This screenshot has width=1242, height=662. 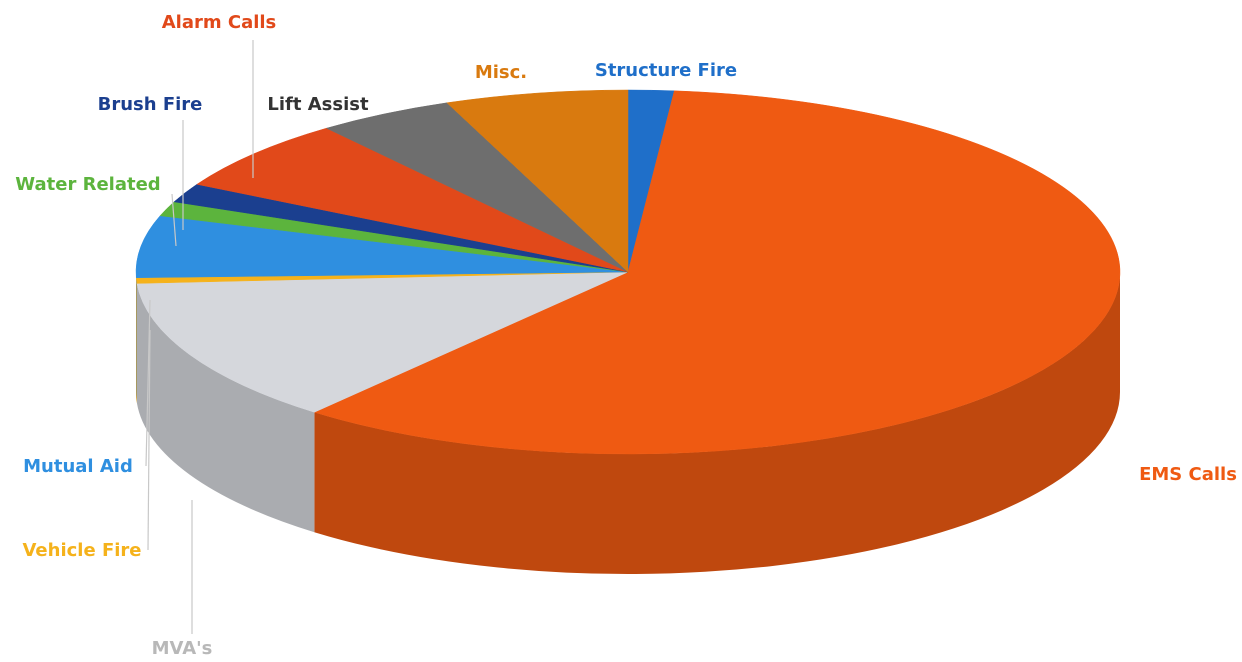 What do you see at coordinates (219, 22) in the screenshot?
I see `label-alarm-calls: Alarm Calls` at bounding box center [219, 22].